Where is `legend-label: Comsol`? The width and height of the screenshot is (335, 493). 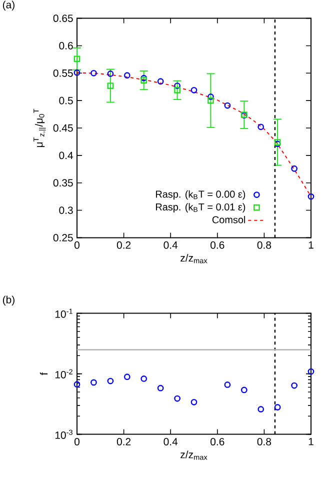 legend-label: Comsol is located at coordinates (229, 220).